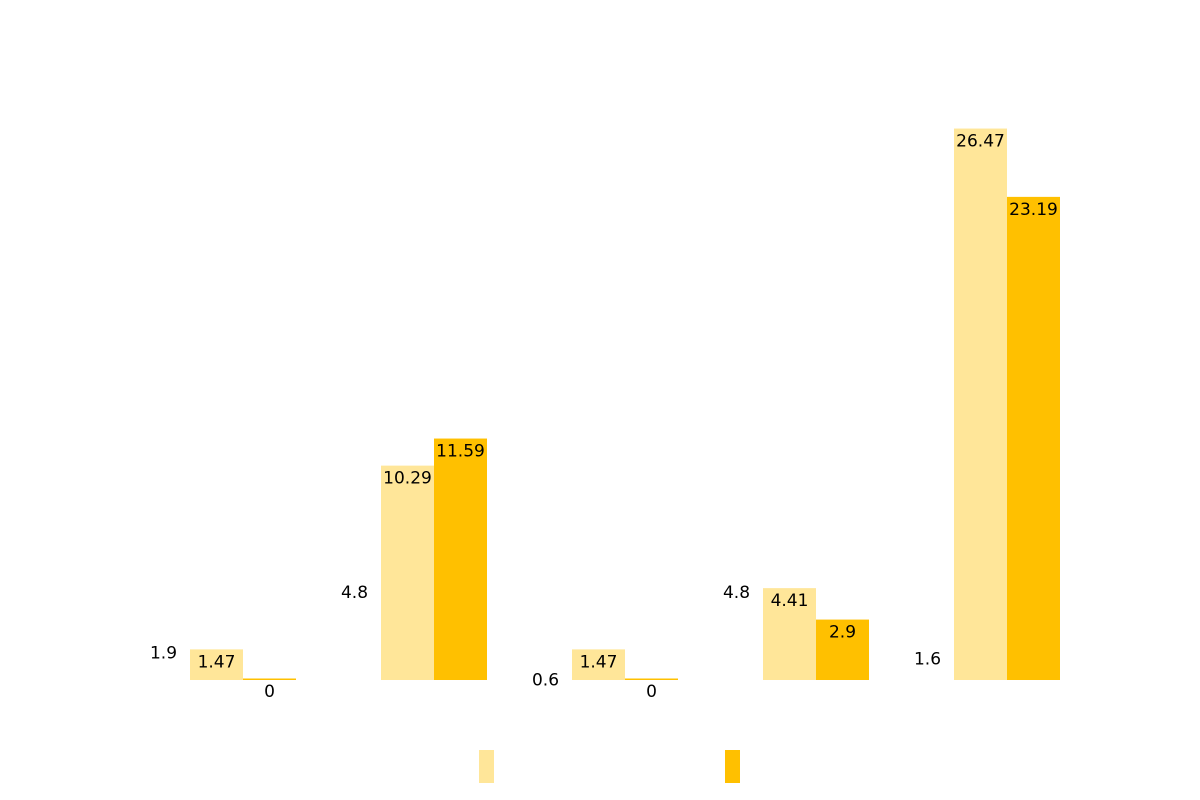 The height and width of the screenshot is (800, 1200). I want to click on data-label: 10.29, so click(407, 479).